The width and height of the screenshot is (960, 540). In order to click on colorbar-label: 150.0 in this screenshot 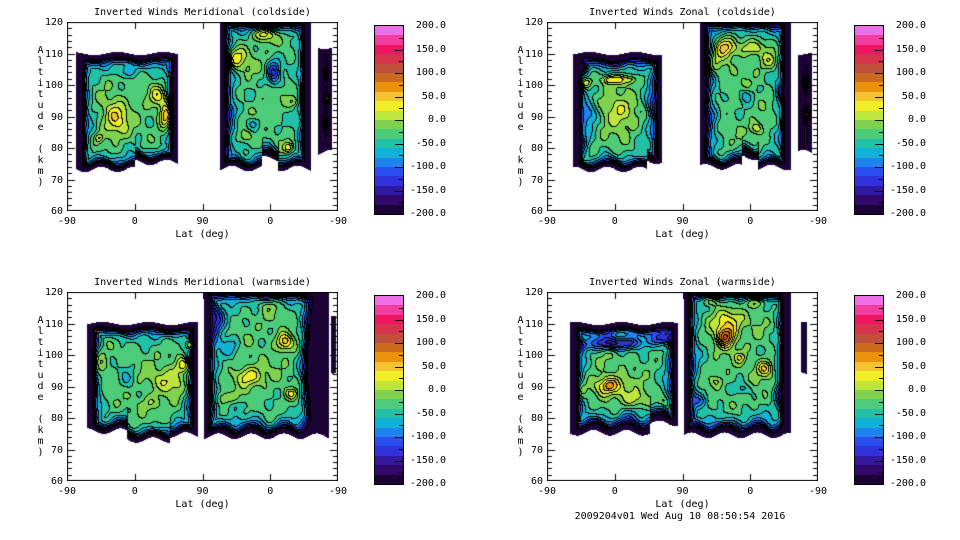, I will do `click(430, 49)`.